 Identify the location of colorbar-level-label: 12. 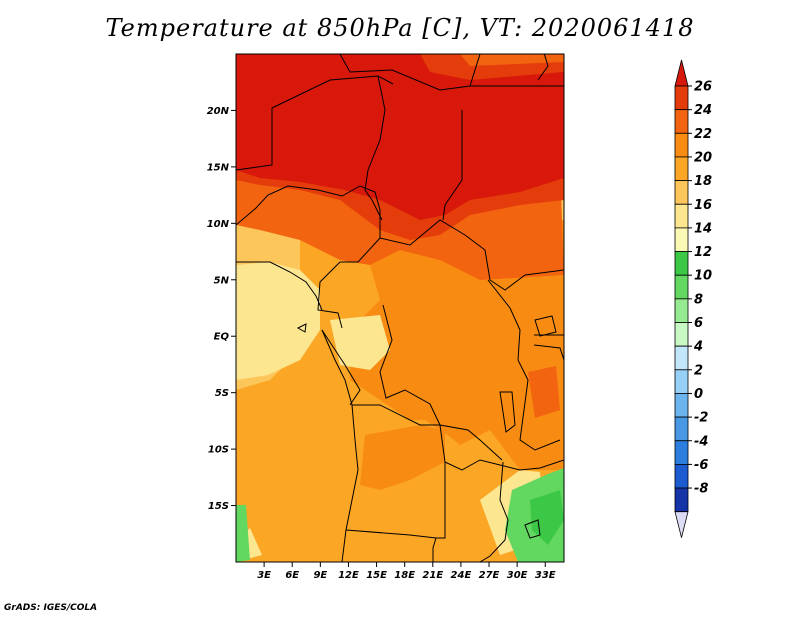
(703, 252).